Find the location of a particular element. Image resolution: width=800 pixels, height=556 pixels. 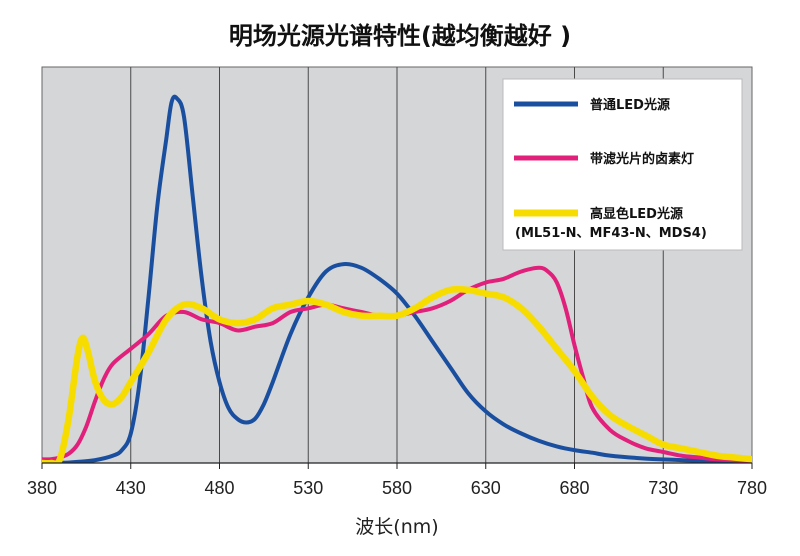

x-tick-label-730: 730 is located at coordinates (663, 488).